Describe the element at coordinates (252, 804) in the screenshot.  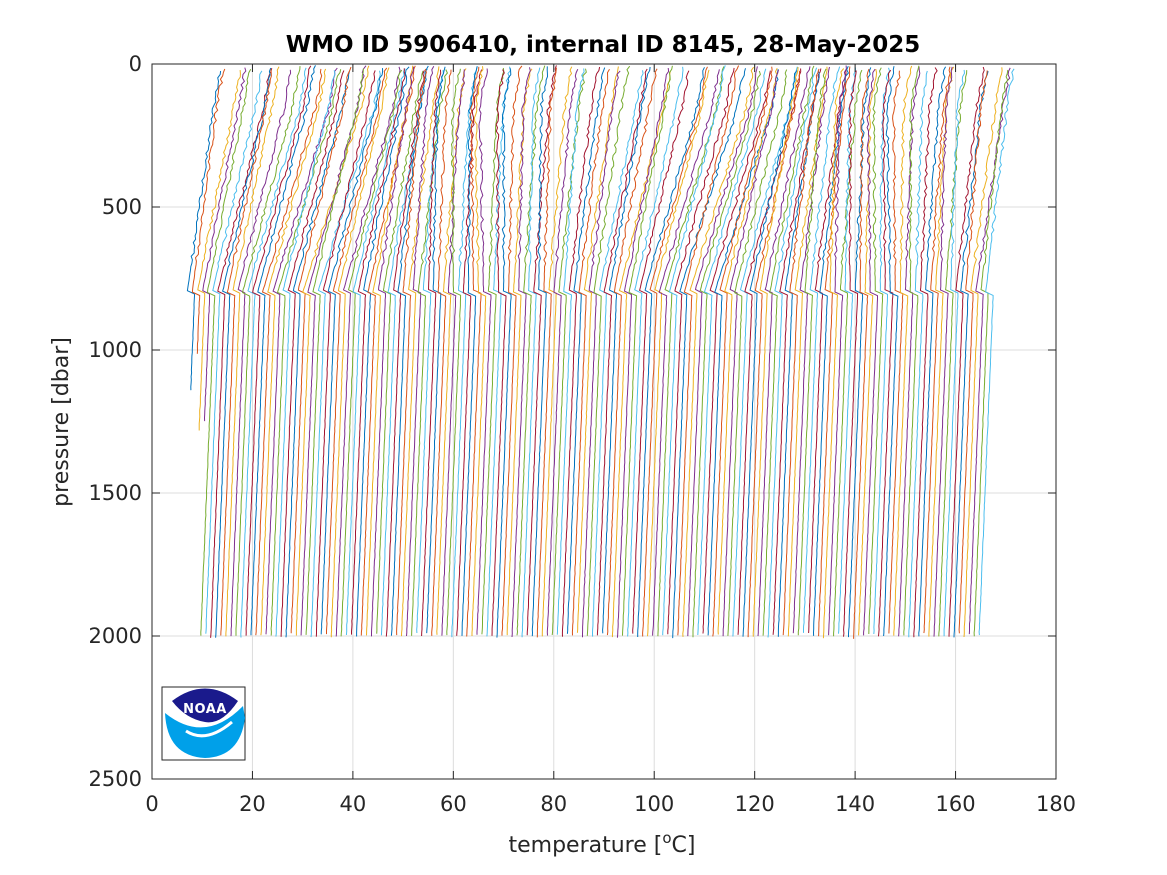
I see `x-tick-label: 20` at that location.